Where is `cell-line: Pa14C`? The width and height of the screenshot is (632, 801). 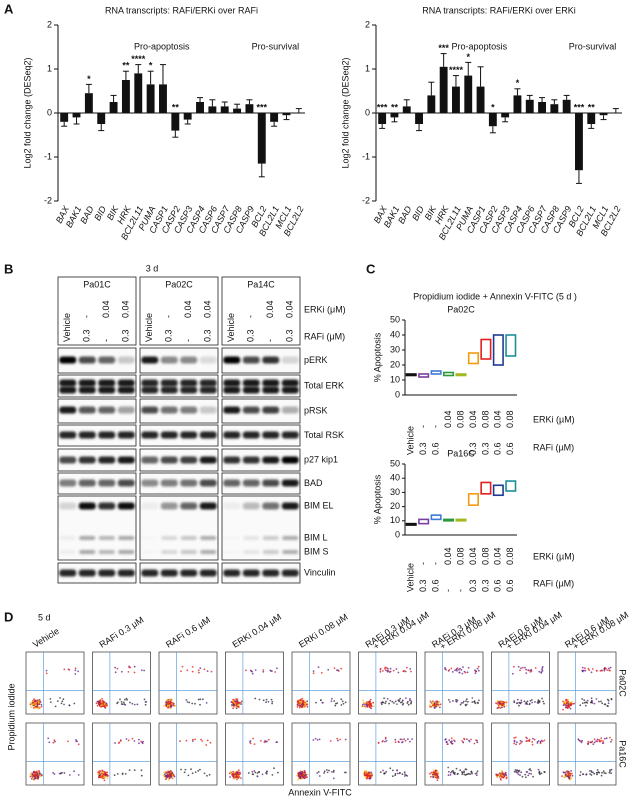 cell-line: Pa14C is located at coordinates (261, 284).